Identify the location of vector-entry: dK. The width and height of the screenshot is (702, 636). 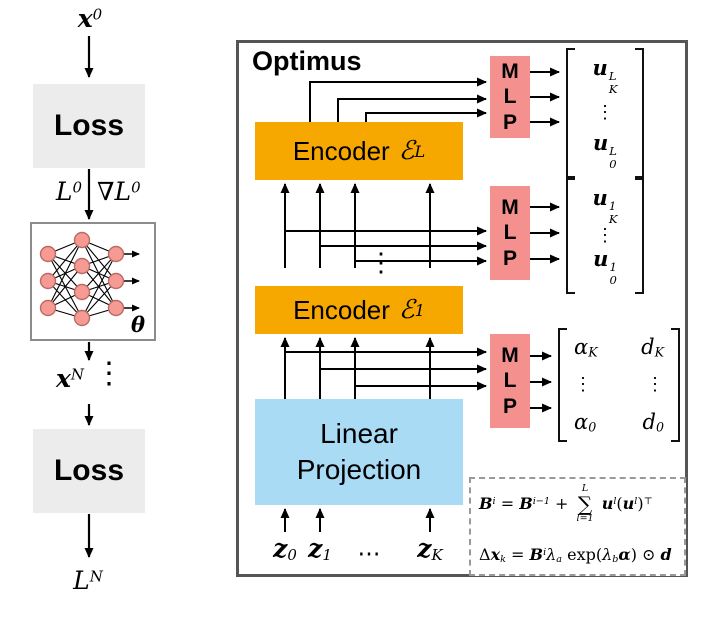
(652, 347).